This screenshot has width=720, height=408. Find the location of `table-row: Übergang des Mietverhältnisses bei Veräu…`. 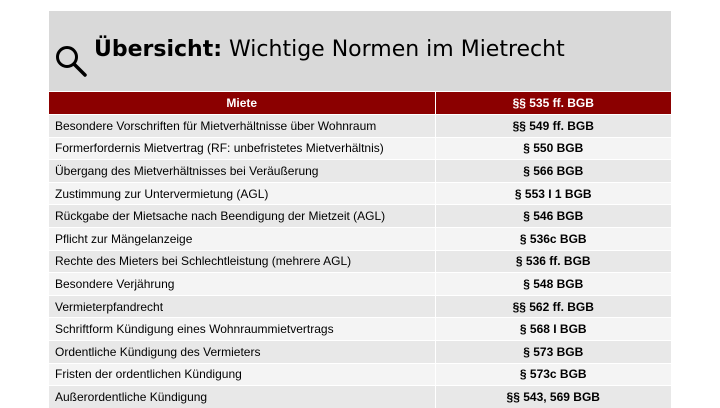

table-row: Übergang des Mietverhältnisses bei Veräu… is located at coordinates (360, 171).